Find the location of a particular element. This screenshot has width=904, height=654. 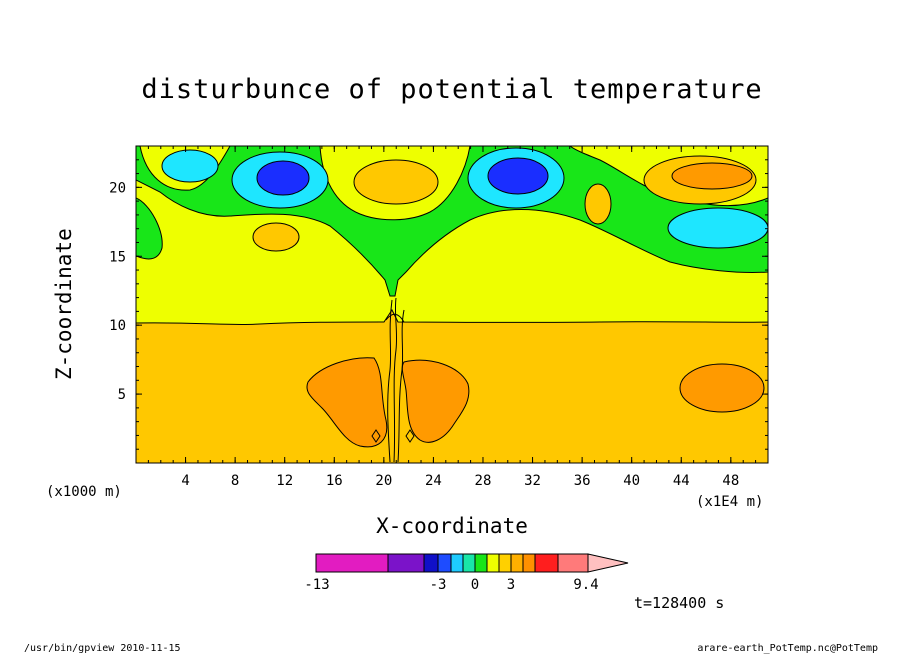

colorbar-tick-label: 3 is located at coordinates (511, 585).